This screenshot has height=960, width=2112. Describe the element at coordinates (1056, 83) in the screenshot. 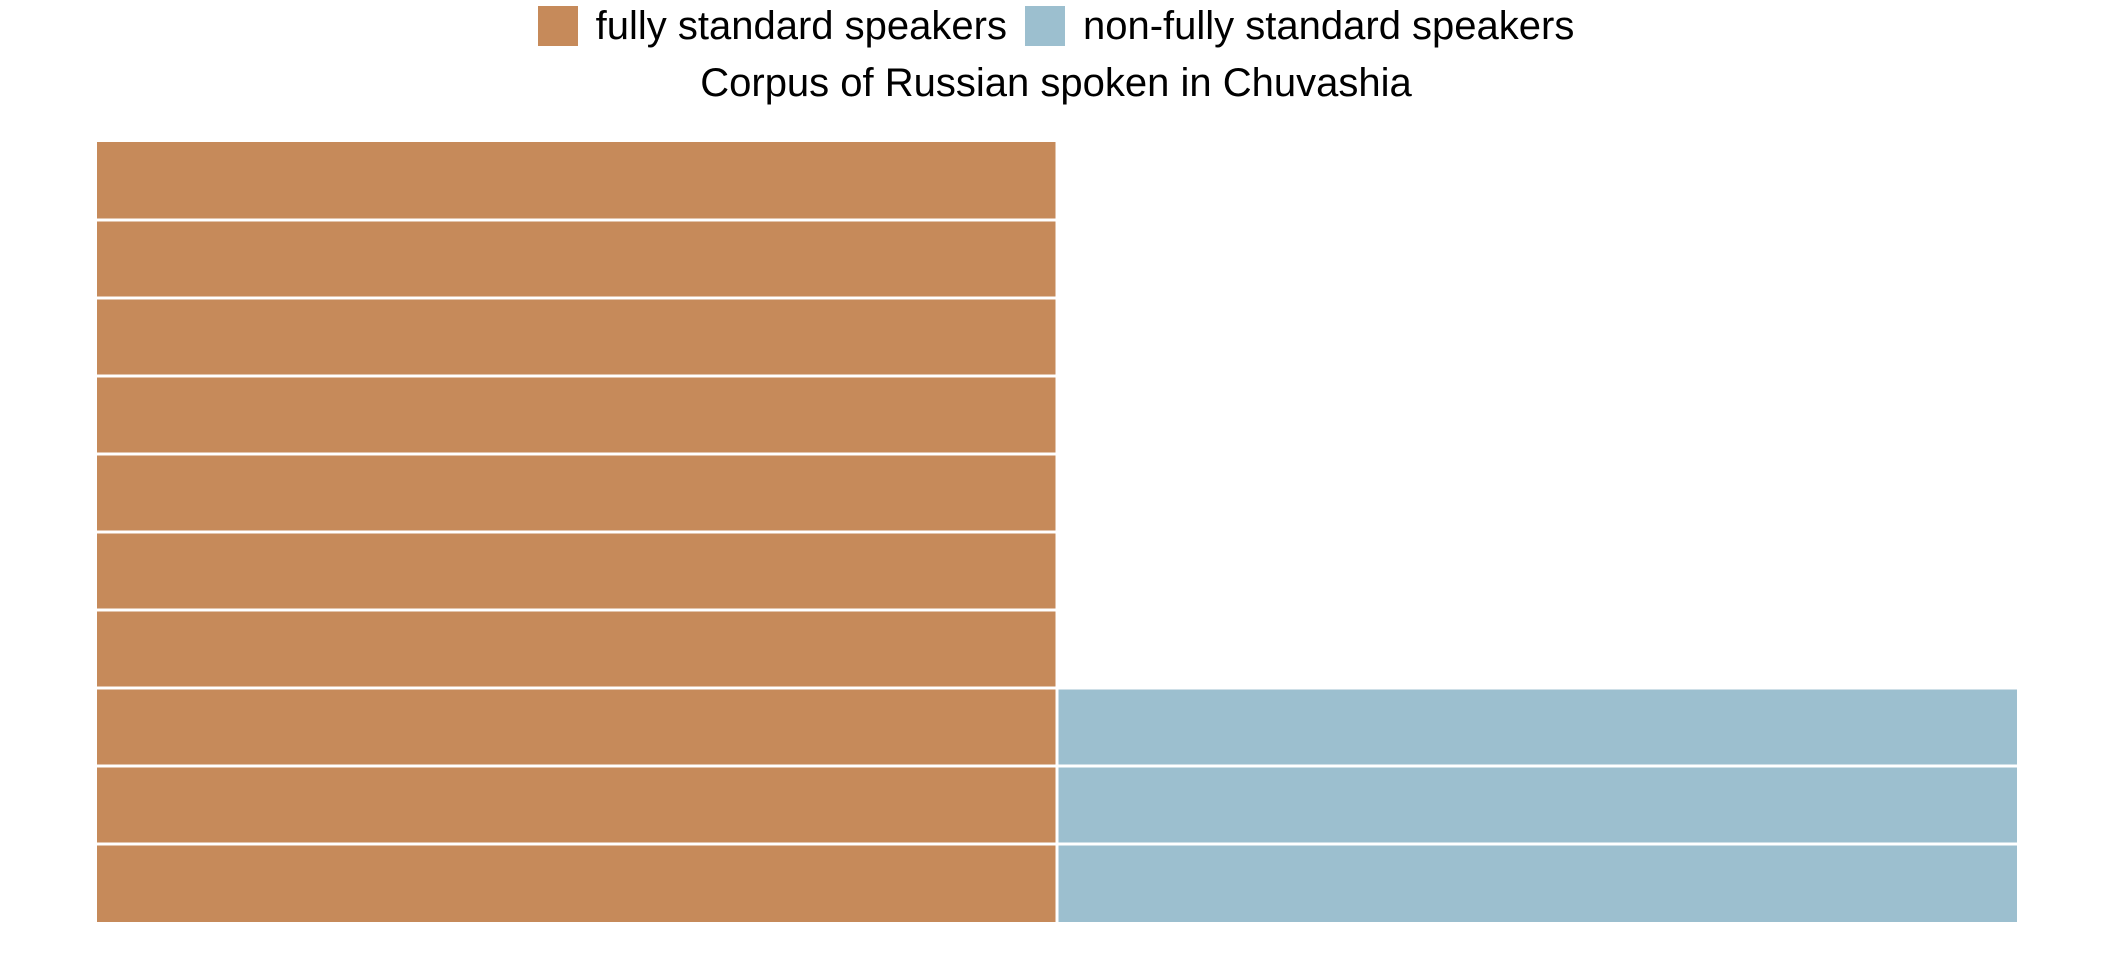

I see `chart-title: Corpus of Russian spoken in Chuvashia` at that location.